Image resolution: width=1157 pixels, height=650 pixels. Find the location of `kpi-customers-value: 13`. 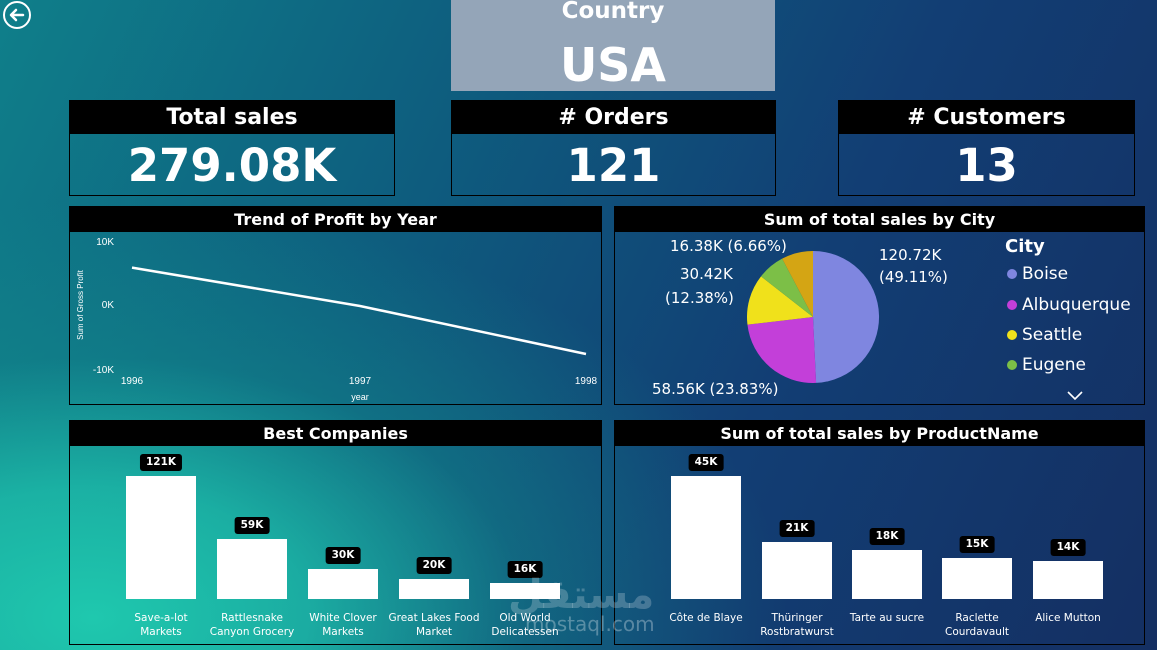

kpi-customers-value: 13 is located at coordinates (986, 165).